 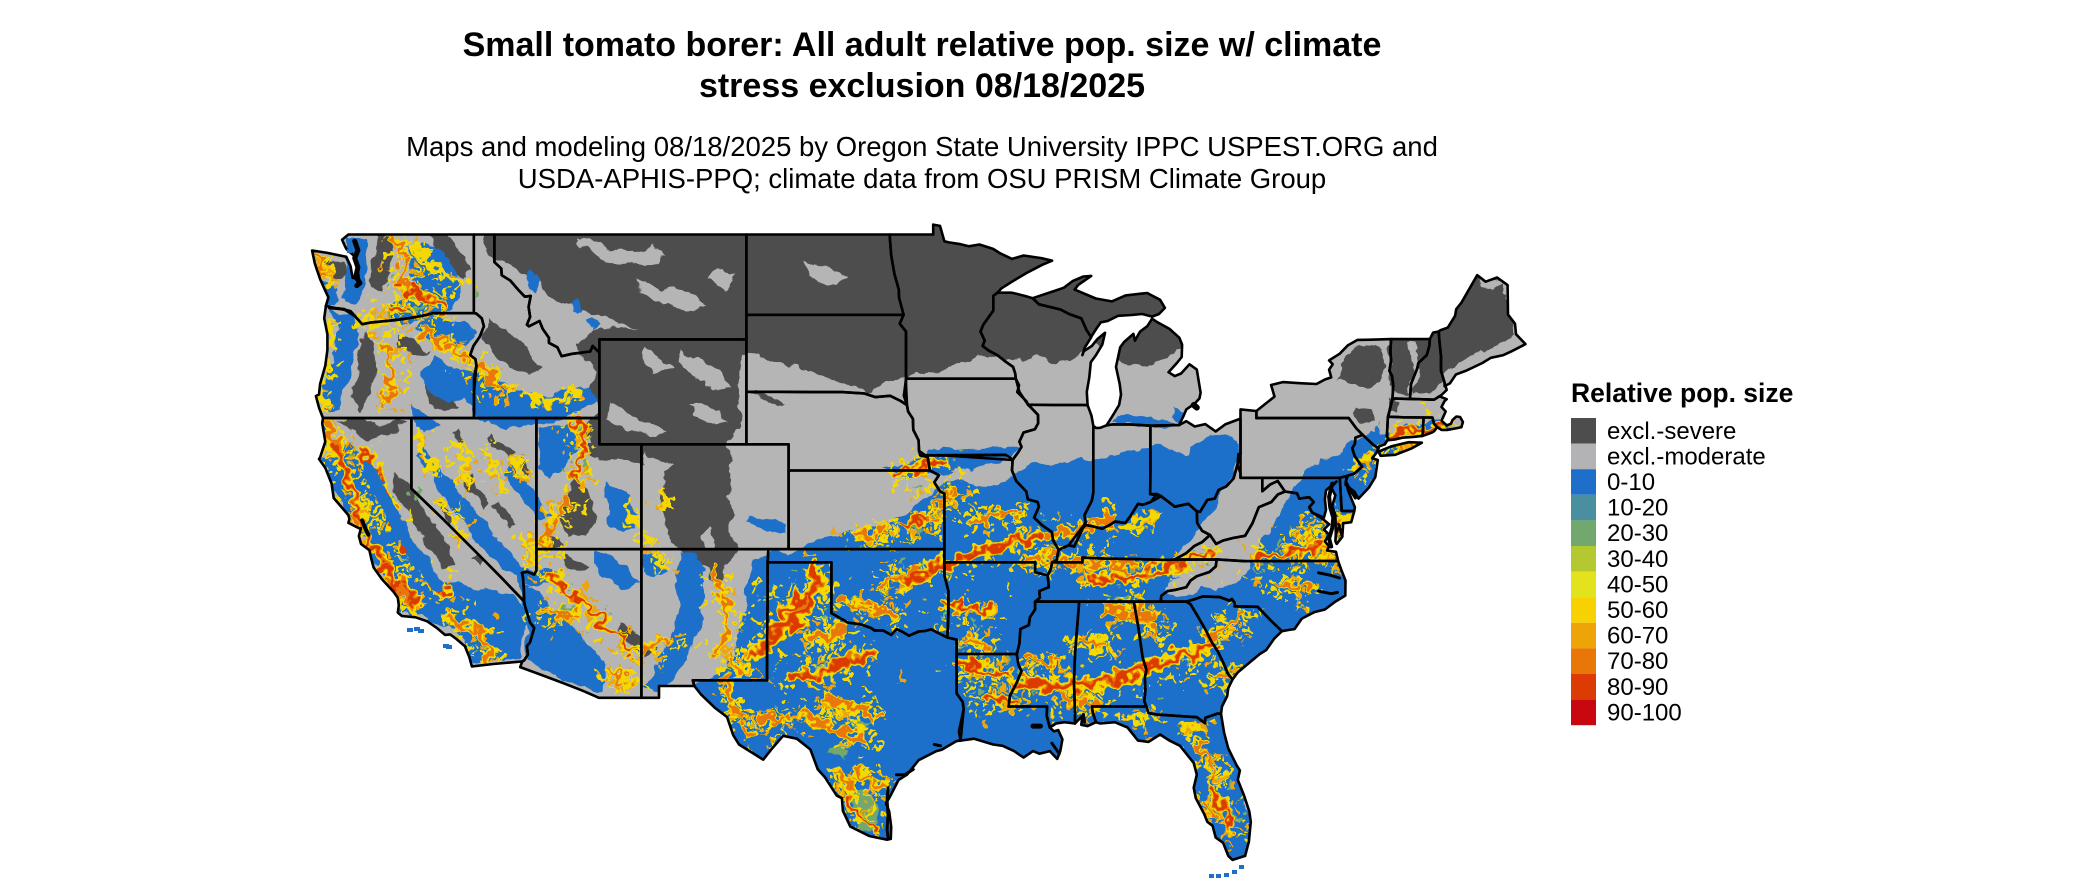 What do you see at coordinates (1637, 533) in the screenshot?
I see `svg-text: 20-30` at bounding box center [1637, 533].